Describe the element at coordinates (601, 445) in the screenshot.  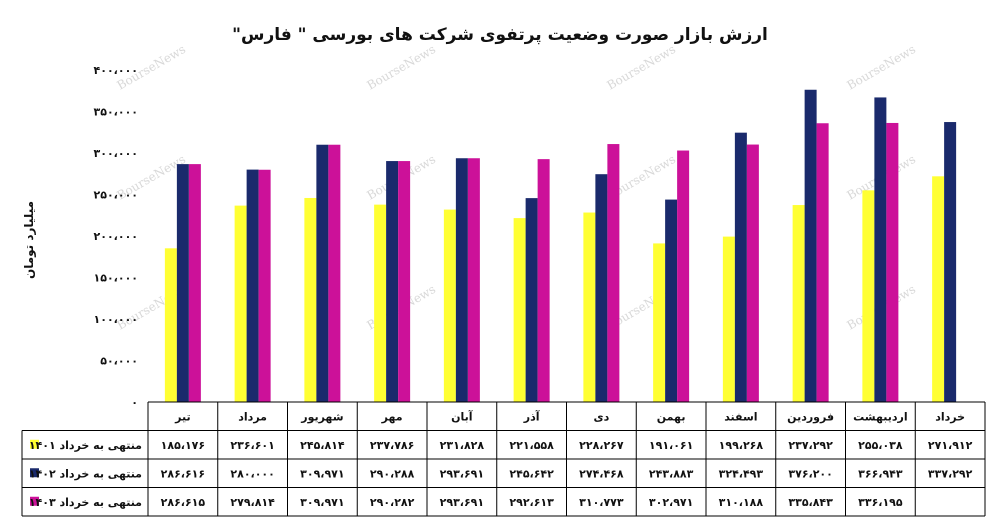
I see `data-cell: ۲۲۸،۲۶۷` at that location.